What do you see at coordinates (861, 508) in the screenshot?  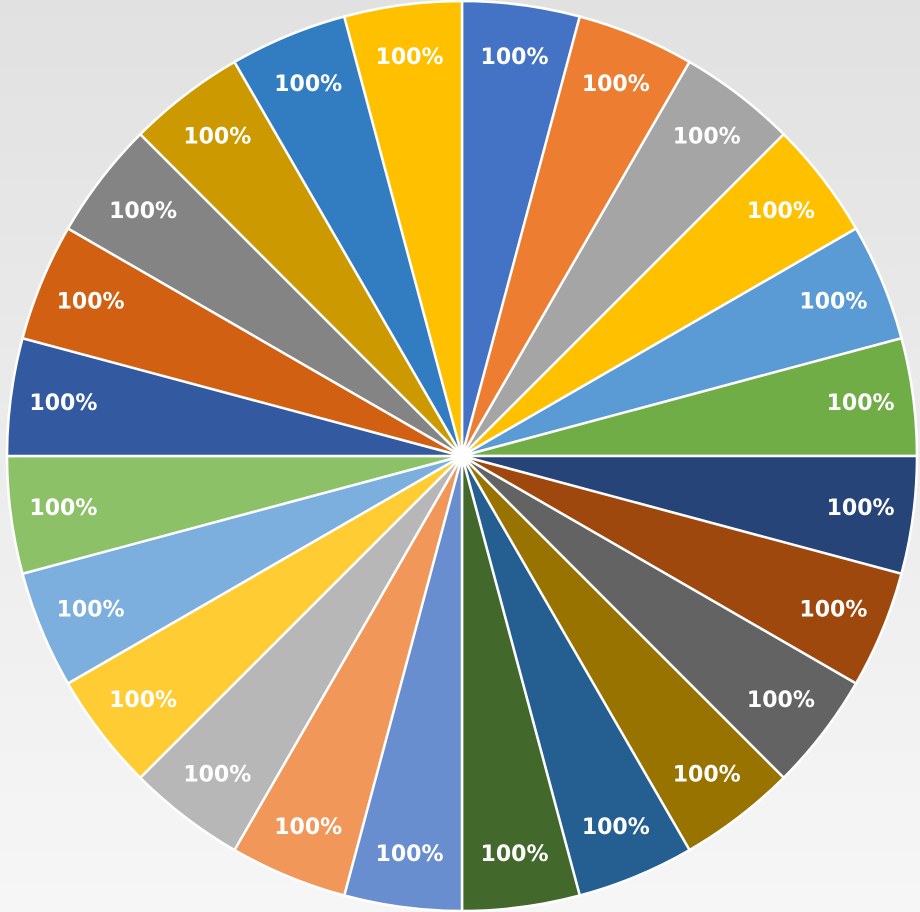 I see `data-label-7: 100%` at bounding box center [861, 508].